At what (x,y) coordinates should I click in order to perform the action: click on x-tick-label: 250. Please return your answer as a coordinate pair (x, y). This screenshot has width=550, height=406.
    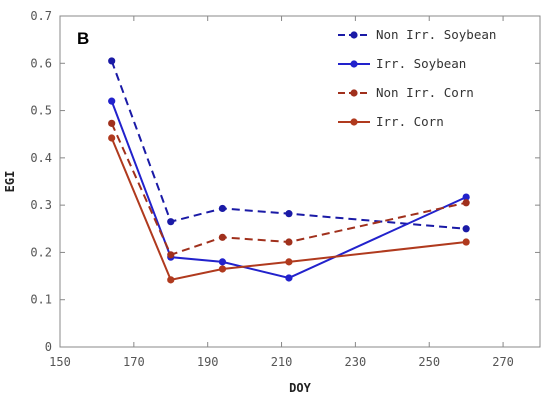
    Looking at the image, I should click on (429, 362).